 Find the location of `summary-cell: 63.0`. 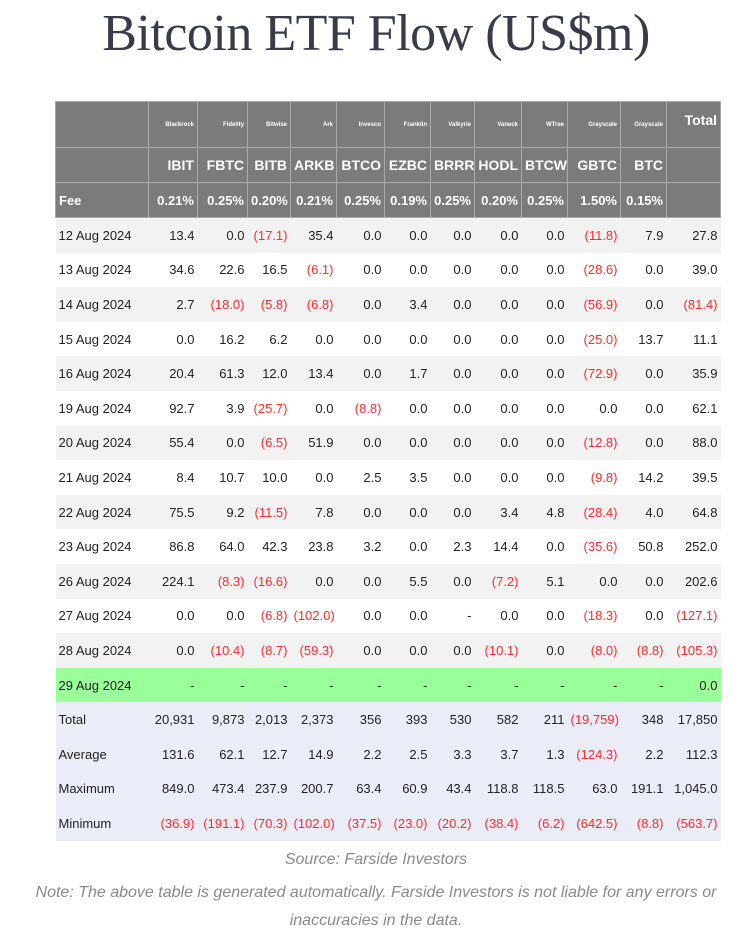

summary-cell: 63.0 is located at coordinates (594, 789).